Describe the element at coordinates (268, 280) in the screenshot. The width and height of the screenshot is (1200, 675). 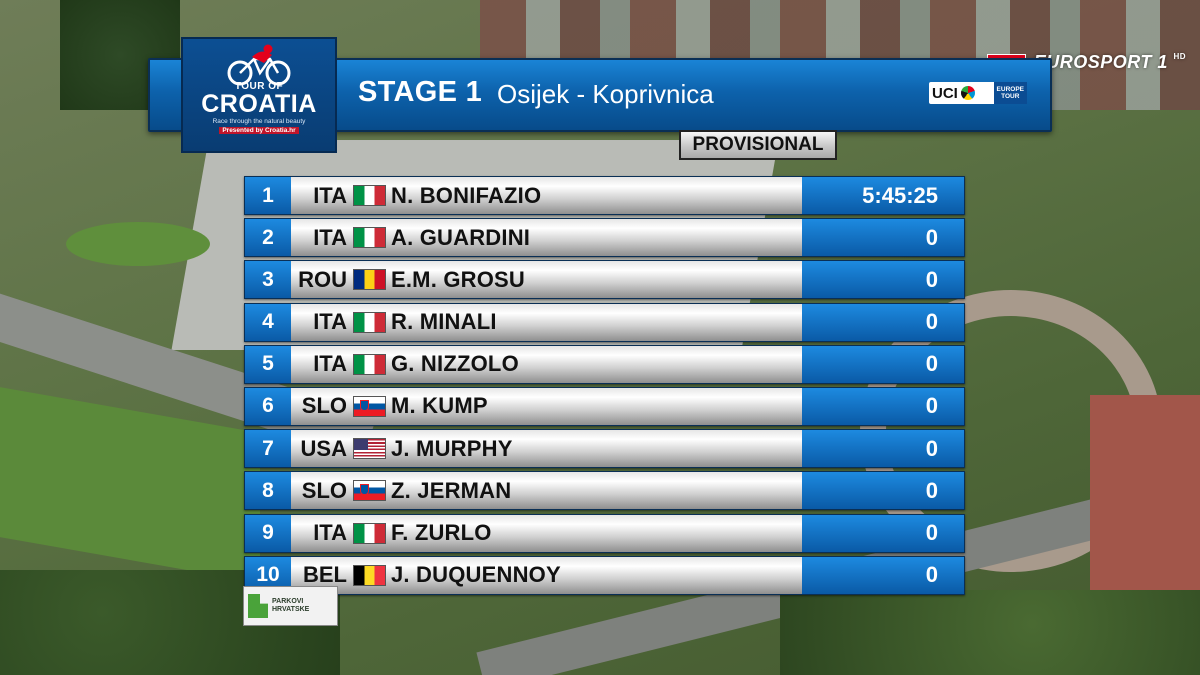
I see `position: 3` at that location.